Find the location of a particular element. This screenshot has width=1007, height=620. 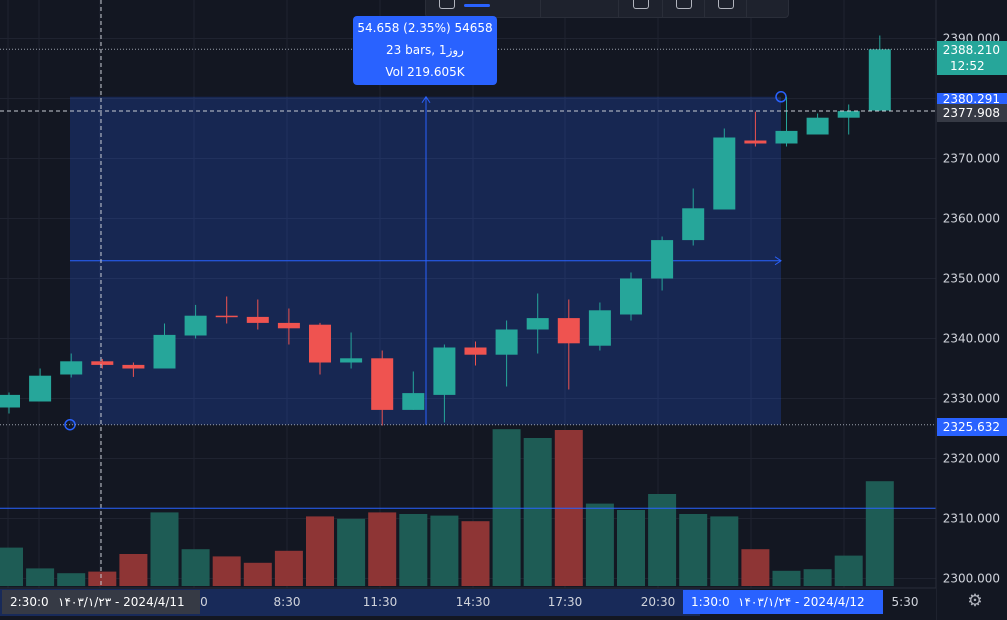

crosshair-price-label is located at coordinates (972, 113).